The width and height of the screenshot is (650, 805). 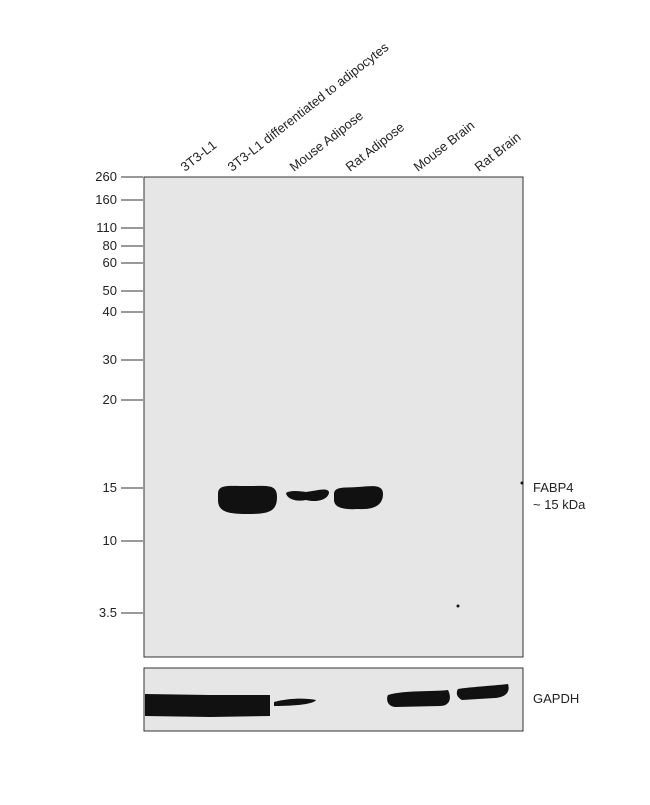 What do you see at coordinates (110, 359) in the screenshot?
I see `marker-label: 30` at bounding box center [110, 359].